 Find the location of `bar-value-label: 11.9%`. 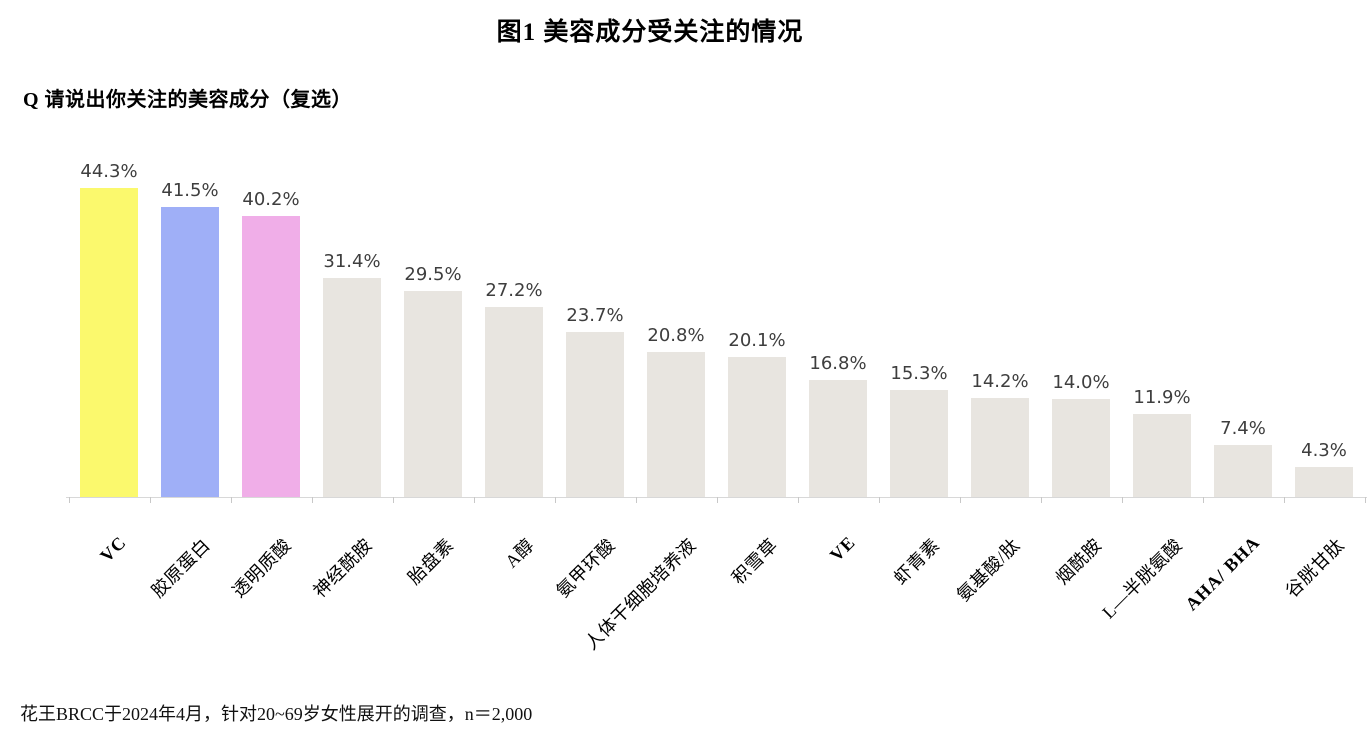

bar-value-label: 11.9% is located at coordinates (1162, 397).